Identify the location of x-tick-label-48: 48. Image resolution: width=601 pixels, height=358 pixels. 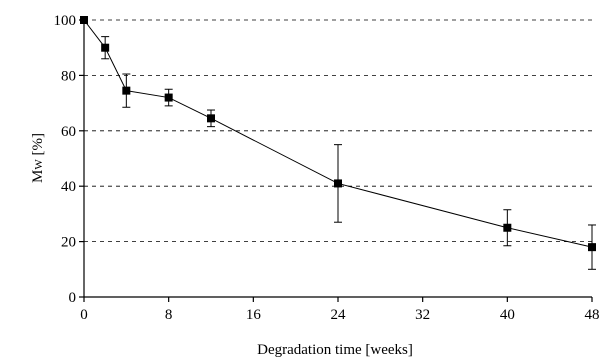
(592, 315).